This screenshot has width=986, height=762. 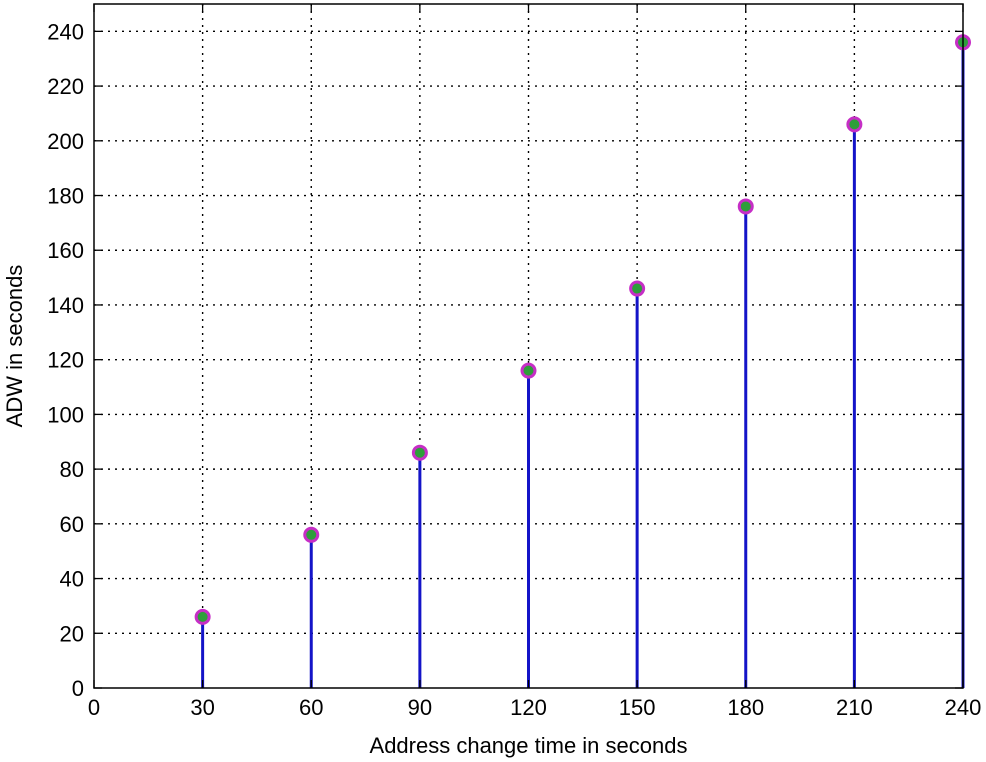 What do you see at coordinates (963, 707) in the screenshot?
I see `x-tick-label: 240` at bounding box center [963, 707].